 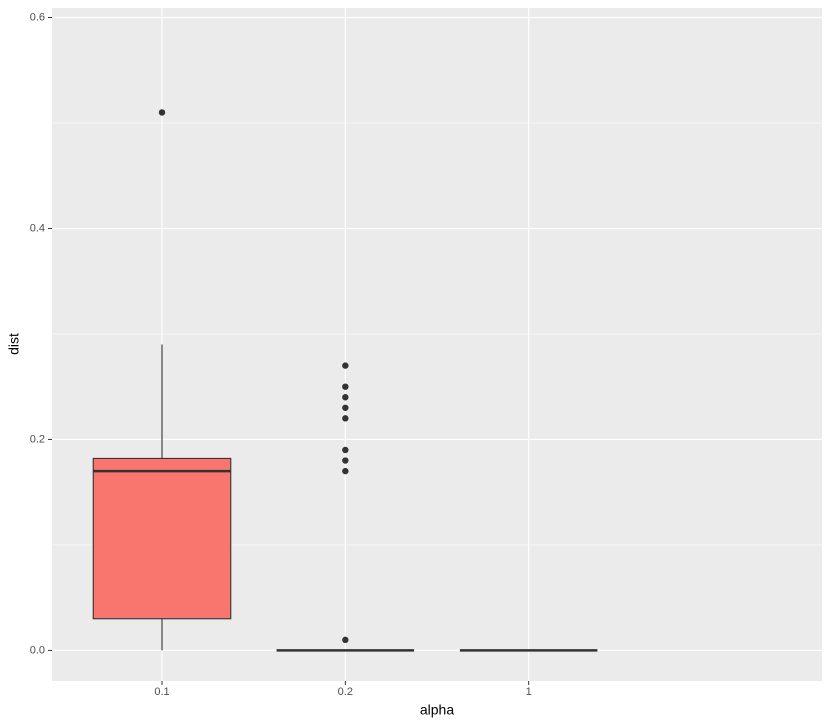 What do you see at coordinates (37, 439) in the screenshot?
I see `y-tick-label: 0.2` at bounding box center [37, 439].